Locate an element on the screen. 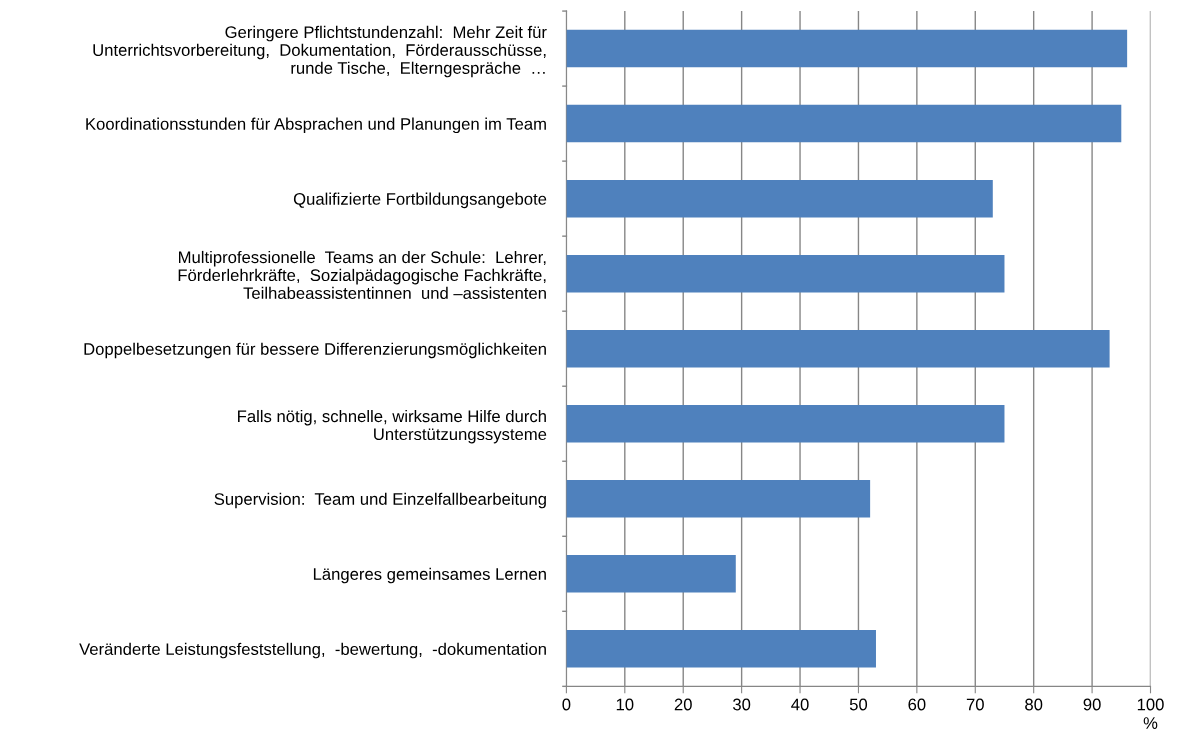  y-tick-label: Koordinationsstunden für Absprachen und Planungen im Team is located at coordinates (316, 125).